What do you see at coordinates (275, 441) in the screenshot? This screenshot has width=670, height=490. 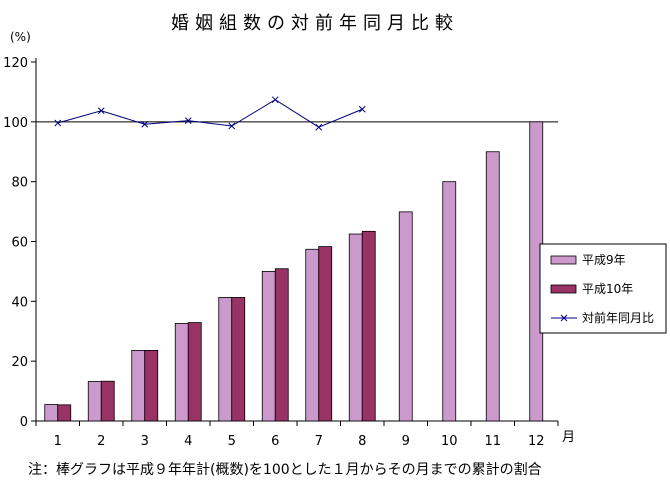 I see `x-tick-label: 6` at bounding box center [275, 441].